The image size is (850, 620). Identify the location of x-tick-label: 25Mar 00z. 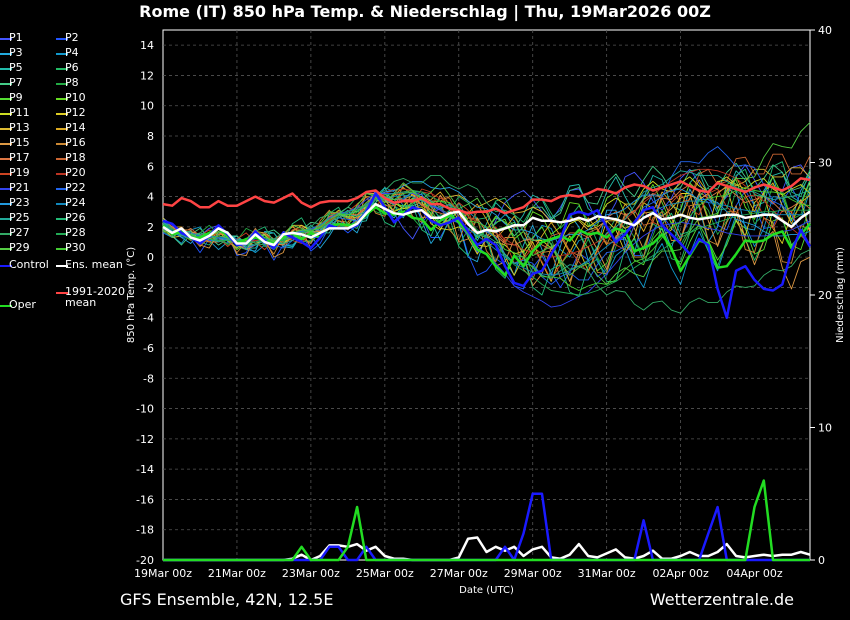
(385, 573).